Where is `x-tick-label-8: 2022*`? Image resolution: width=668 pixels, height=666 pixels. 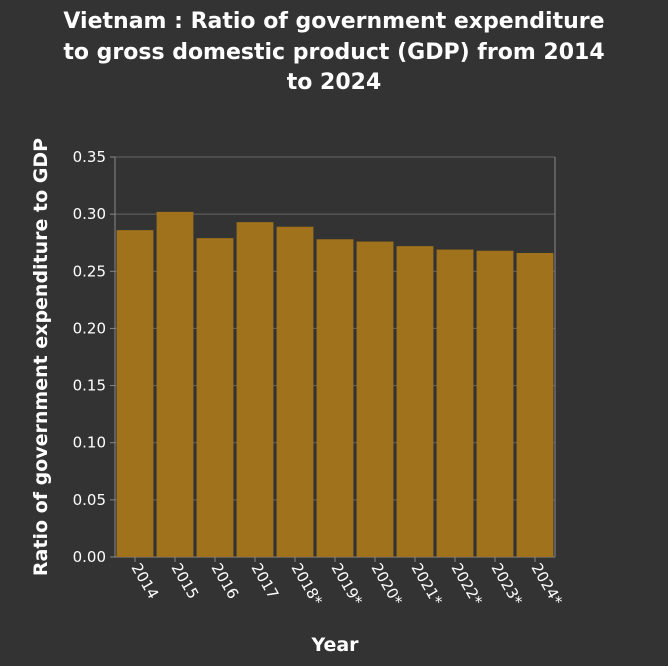 x-tick-label-8: 2022* is located at coordinates (467, 584).